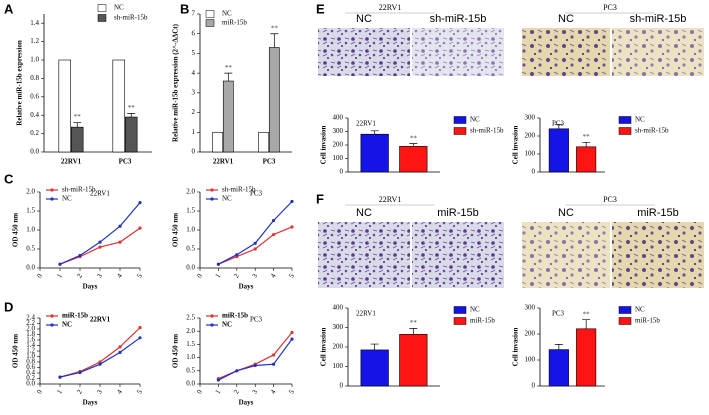 The image size is (709, 415). I want to click on y-tick-label: 1.0, so click(190, 230).